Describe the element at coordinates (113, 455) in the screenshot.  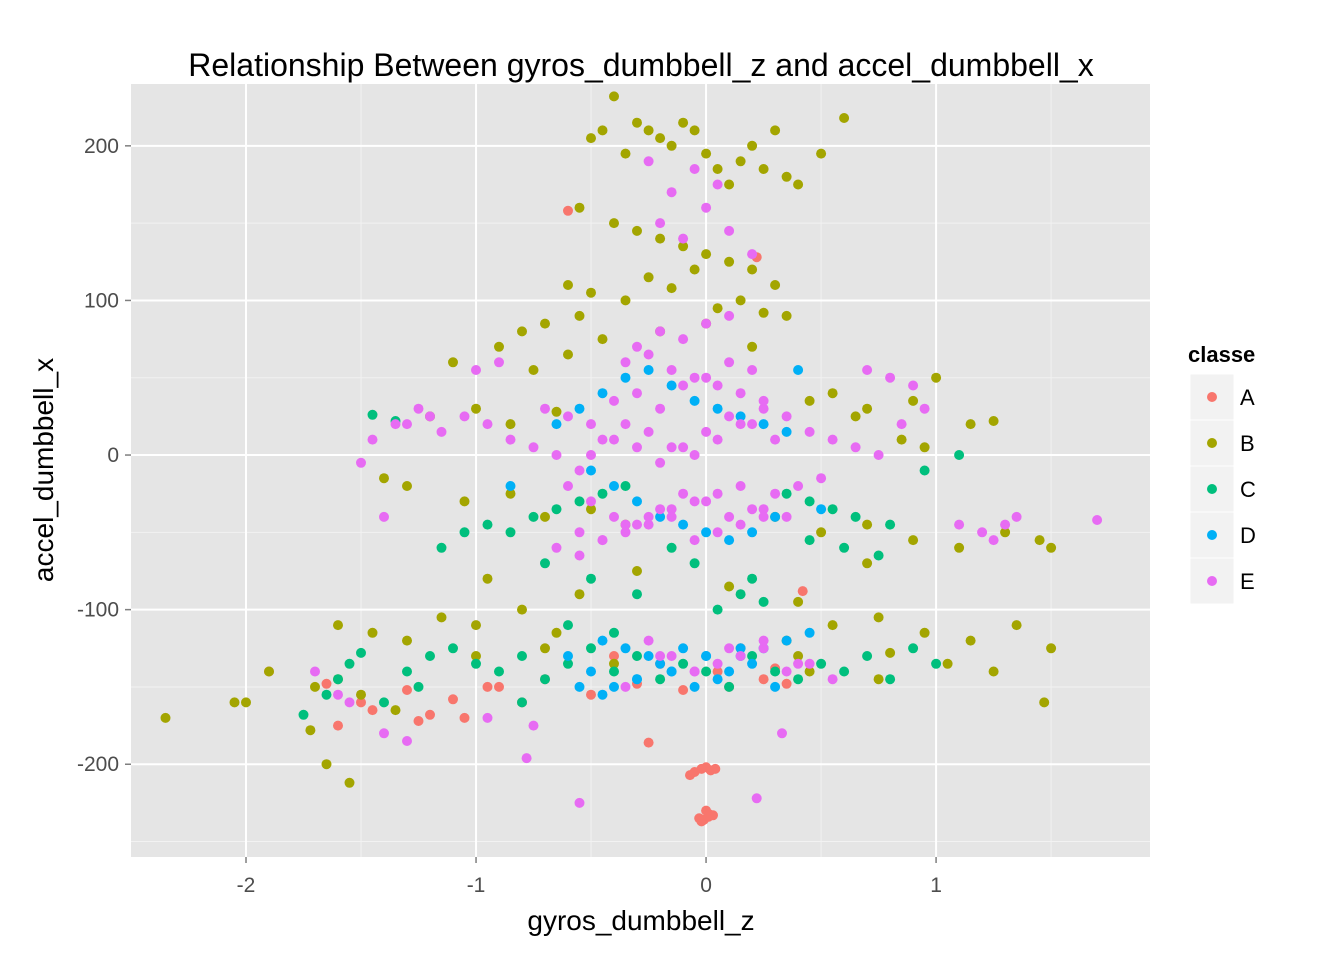
I see `y-tick-label: 0` at that location.